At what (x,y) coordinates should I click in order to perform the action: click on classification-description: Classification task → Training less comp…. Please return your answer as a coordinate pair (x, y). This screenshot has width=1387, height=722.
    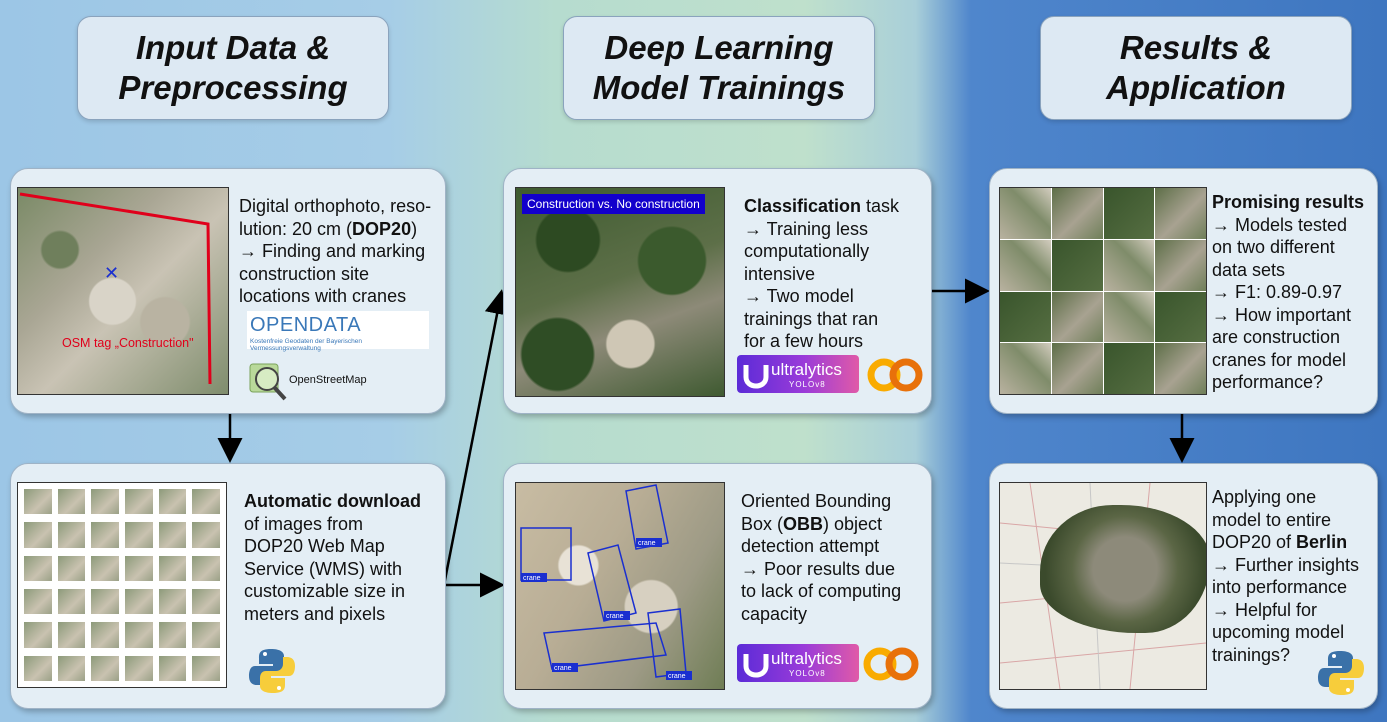
    Looking at the image, I should click on (822, 273).